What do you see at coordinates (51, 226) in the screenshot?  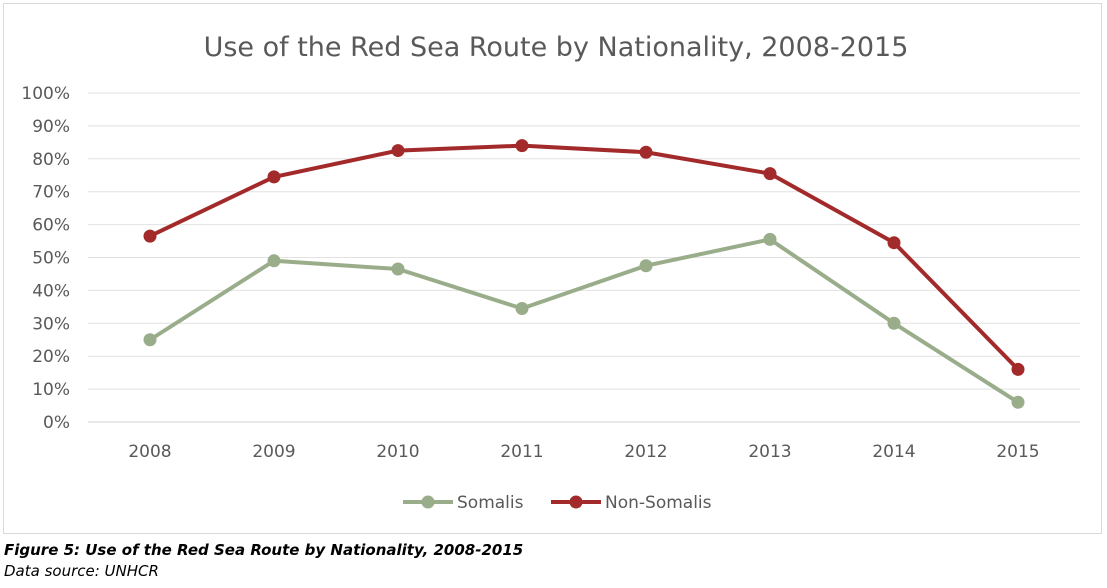 I see `y-tick-label: 60%` at bounding box center [51, 226].